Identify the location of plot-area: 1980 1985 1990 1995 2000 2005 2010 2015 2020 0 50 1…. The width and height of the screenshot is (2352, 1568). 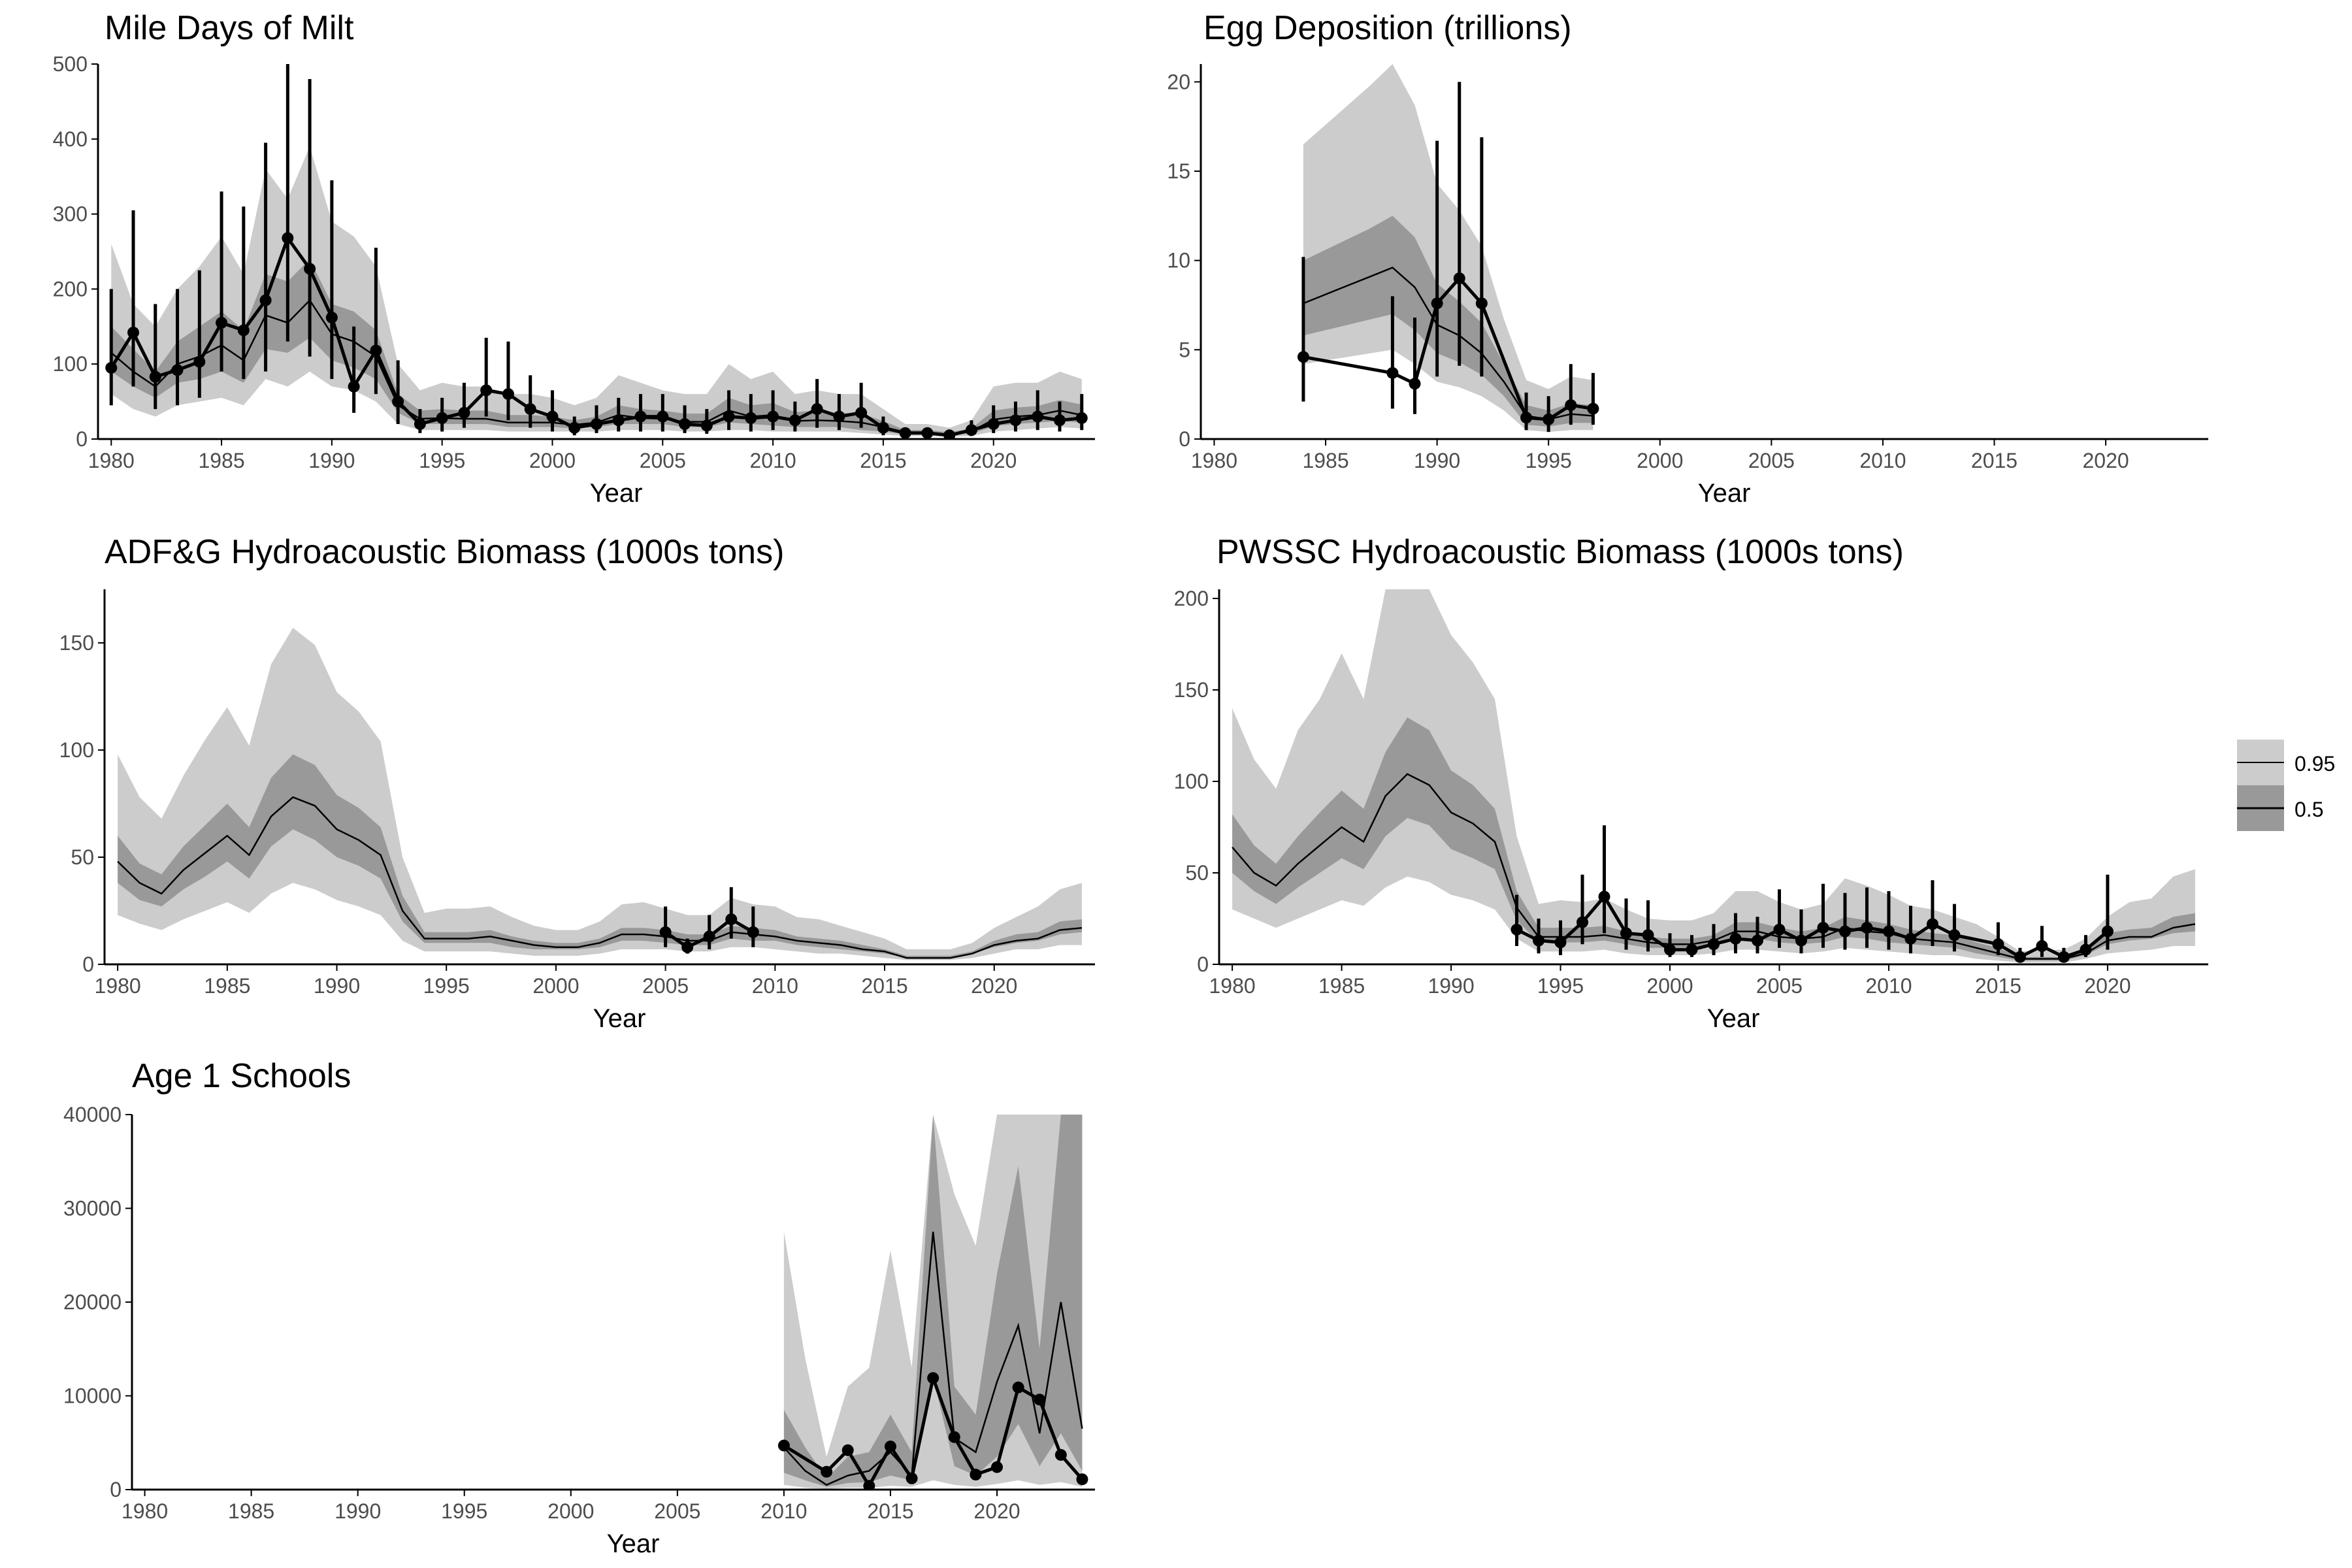
(1691, 810).